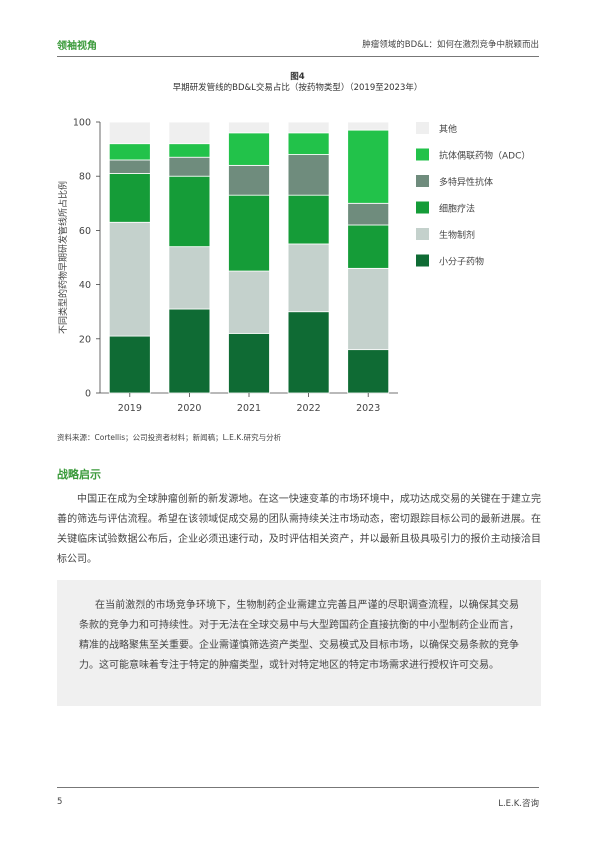  Describe the element at coordinates (60, 802) in the screenshot. I see `page-number: 5` at that location.